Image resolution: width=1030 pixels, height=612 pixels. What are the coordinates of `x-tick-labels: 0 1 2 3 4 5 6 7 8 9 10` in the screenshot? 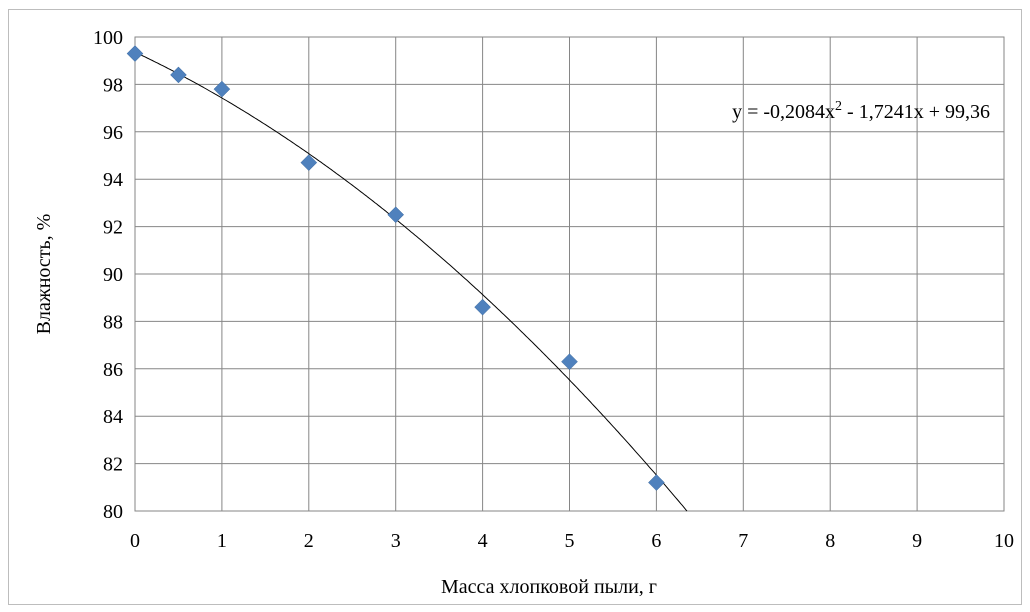 It's located at (572, 541).